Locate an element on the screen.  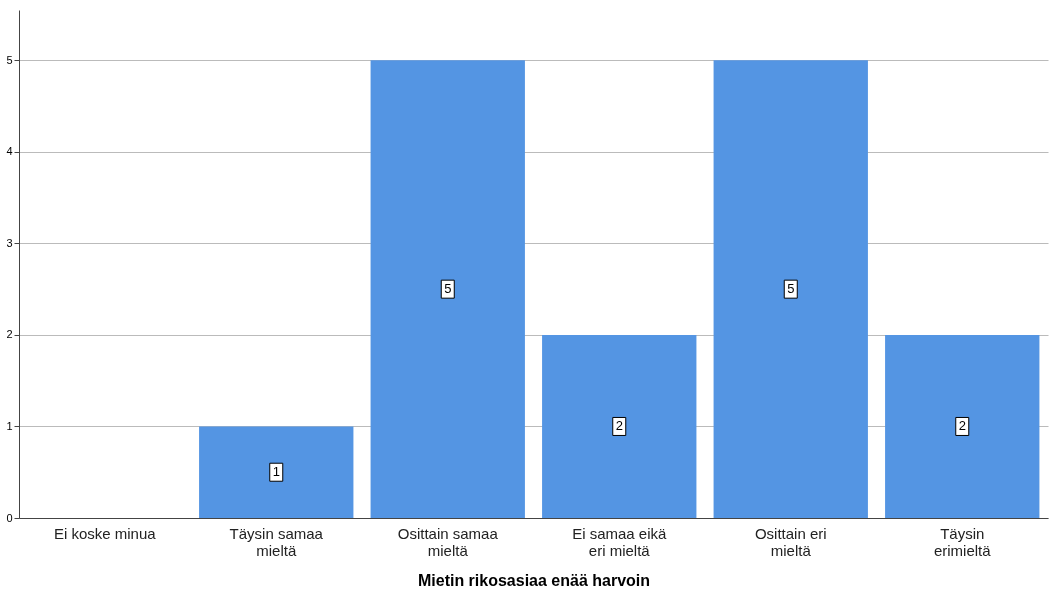
y-tick-label: 1 is located at coordinates (9, 425).